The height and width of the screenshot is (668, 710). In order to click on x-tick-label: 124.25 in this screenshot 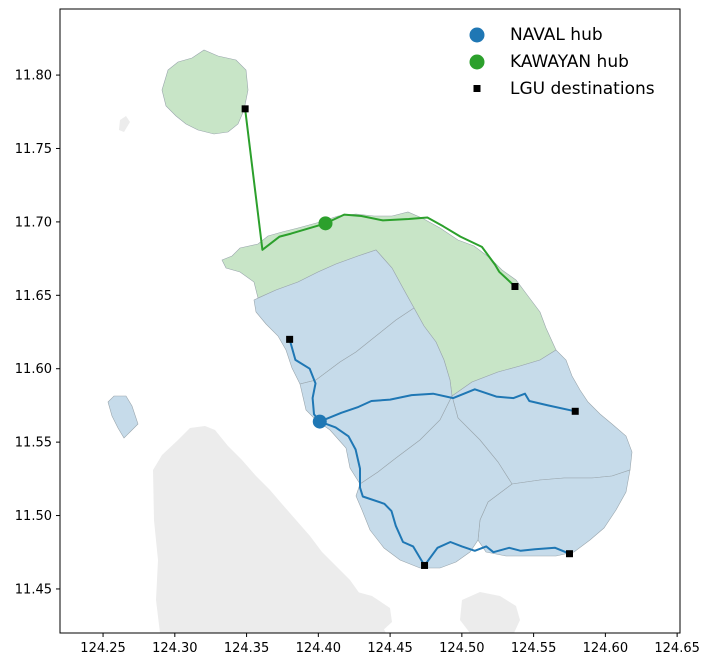, I will do `click(103, 648)`.